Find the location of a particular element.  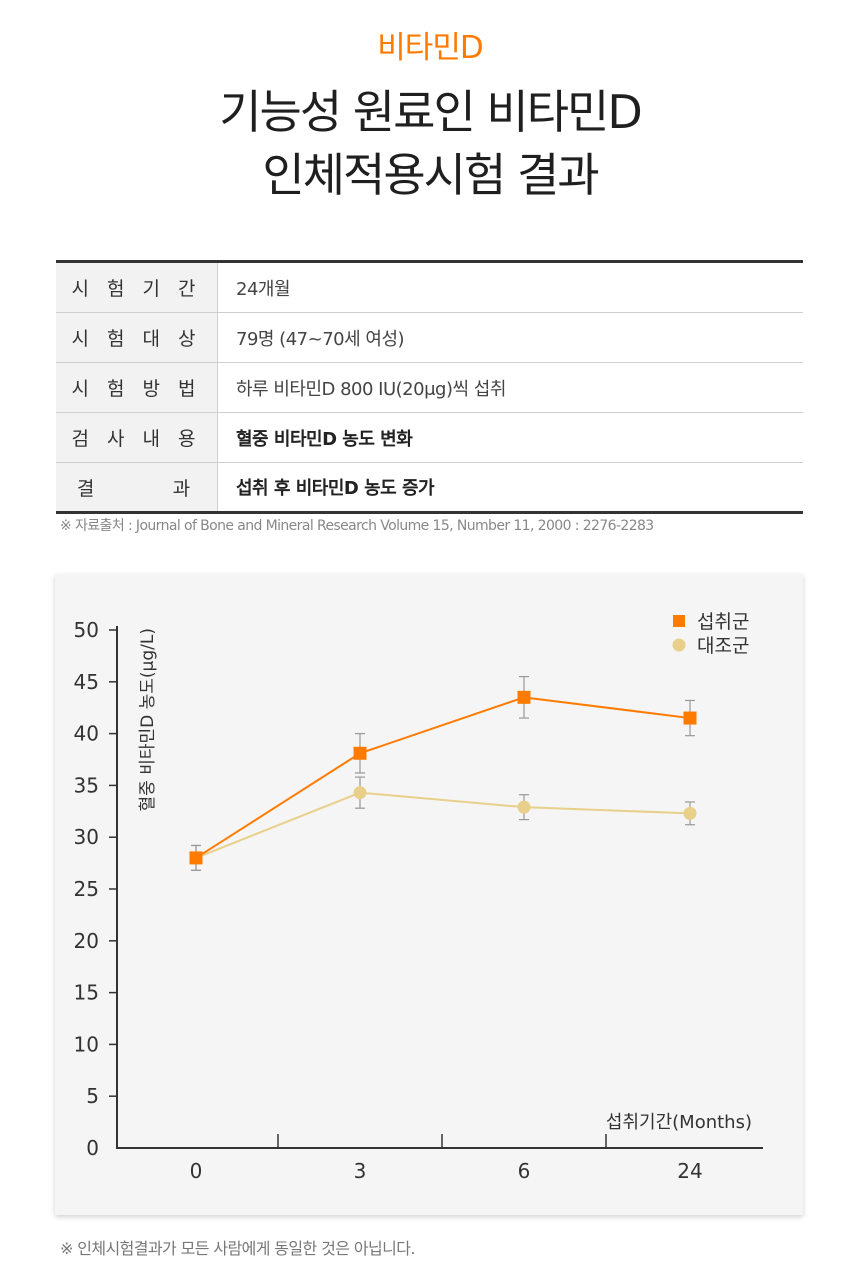

row-value: 섭취 후 비타민D 농도 증가 is located at coordinates (335, 488).